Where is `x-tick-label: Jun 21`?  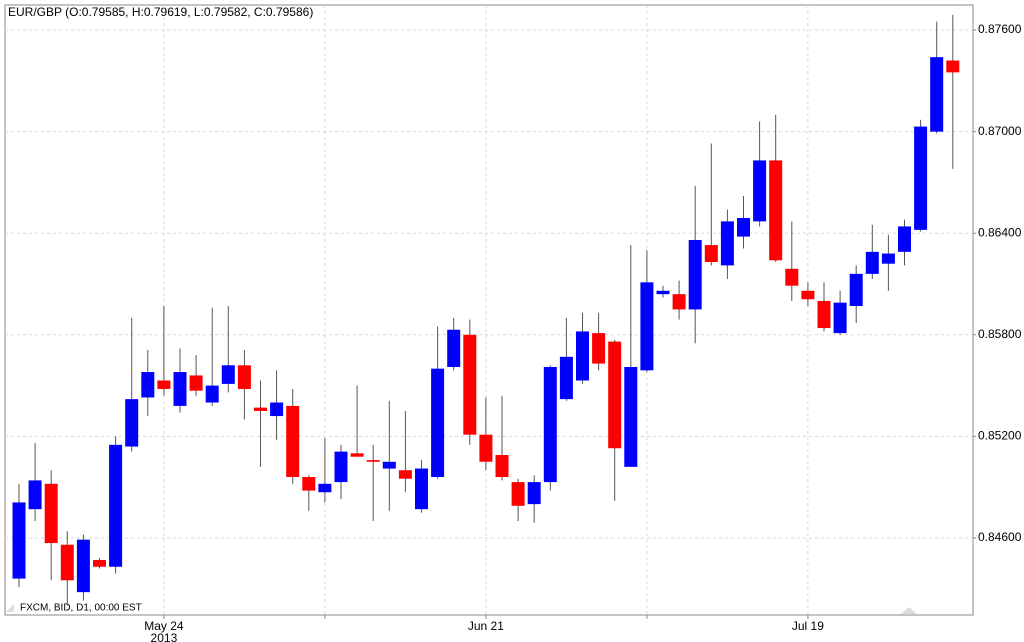 x-tick-label: Jun 21 is located at coordinates (486, 626).